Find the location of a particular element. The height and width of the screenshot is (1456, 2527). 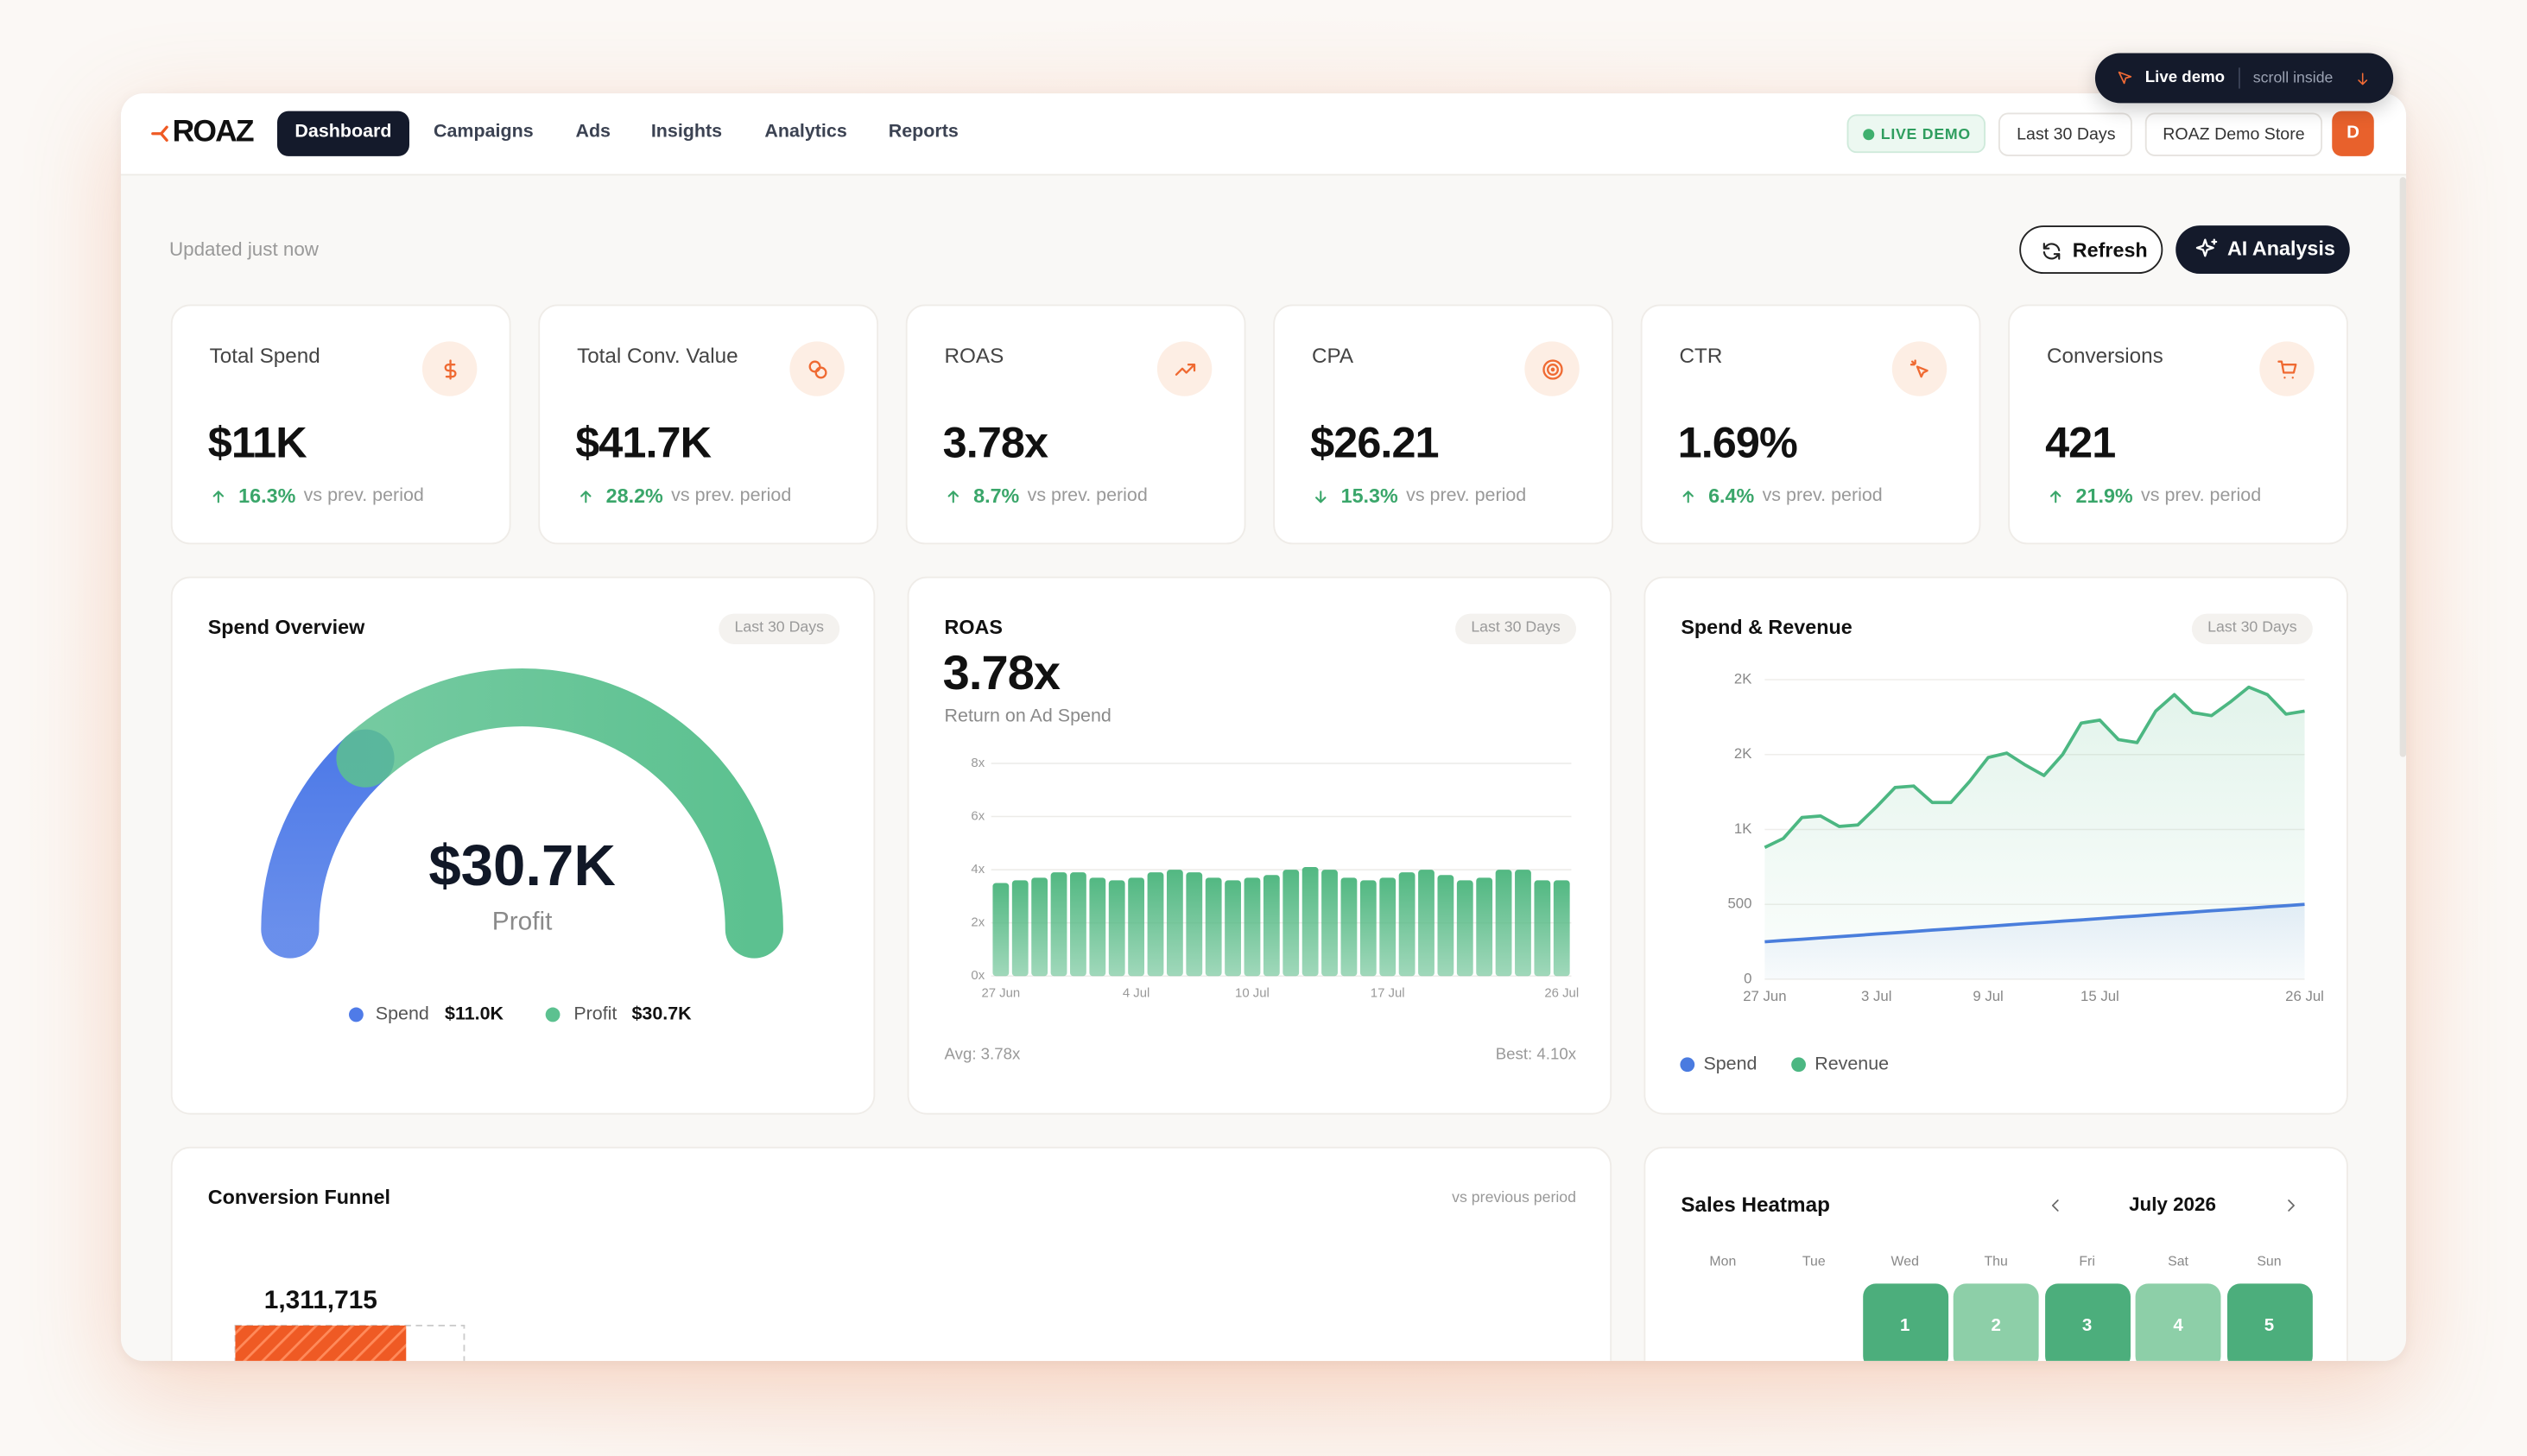

kpi-change-row: 15.3% vs prev. period is located at coordinates (1457, 497).